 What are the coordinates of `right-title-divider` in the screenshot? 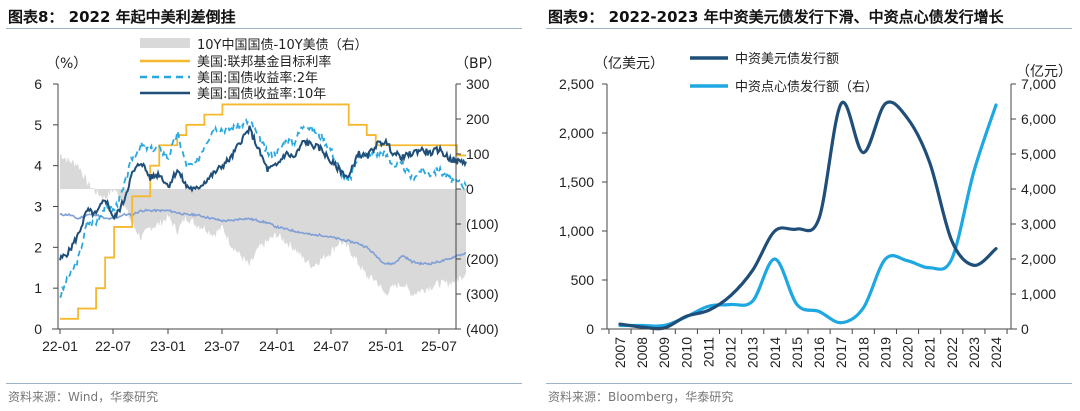 It's located at (809, 28).